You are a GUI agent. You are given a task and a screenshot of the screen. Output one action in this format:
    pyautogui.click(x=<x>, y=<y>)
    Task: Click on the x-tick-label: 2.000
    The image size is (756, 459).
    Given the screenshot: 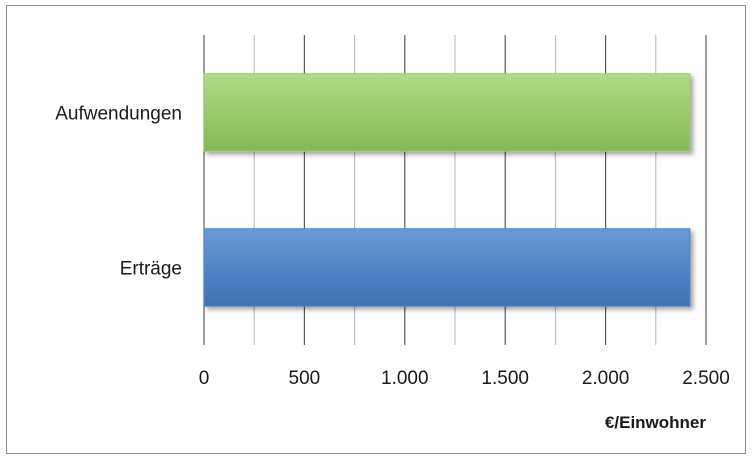 What is the action you would take?
    pyautogui.click(x=606, y=378)
    